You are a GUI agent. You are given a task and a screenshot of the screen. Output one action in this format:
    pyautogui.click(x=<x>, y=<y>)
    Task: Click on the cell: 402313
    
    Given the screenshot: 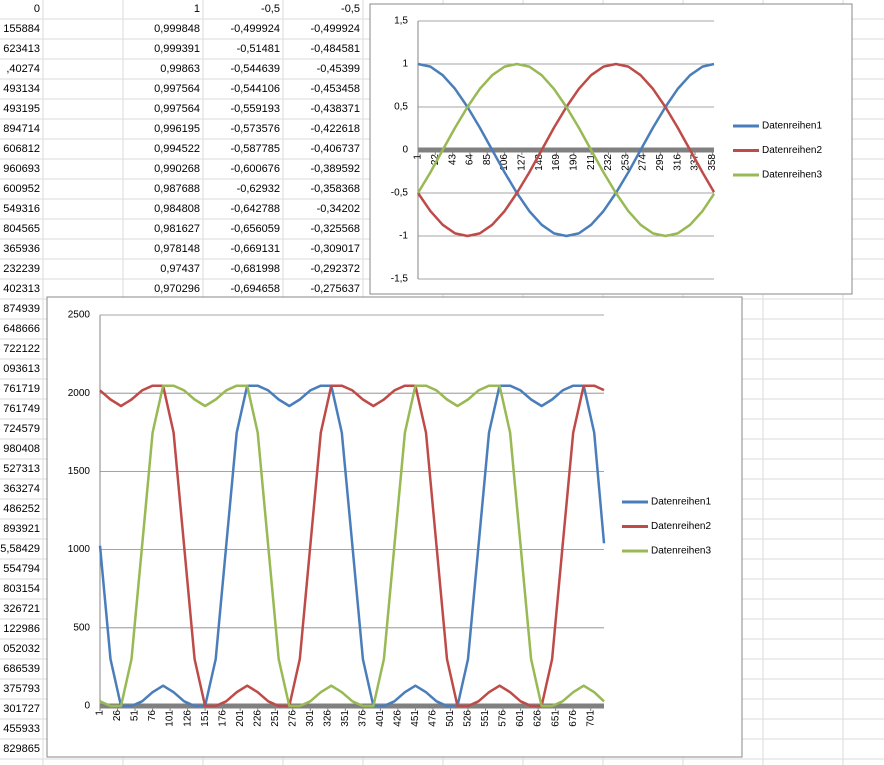 What is the action you would take?
    pyautogui.click(x=21, y=289)
    